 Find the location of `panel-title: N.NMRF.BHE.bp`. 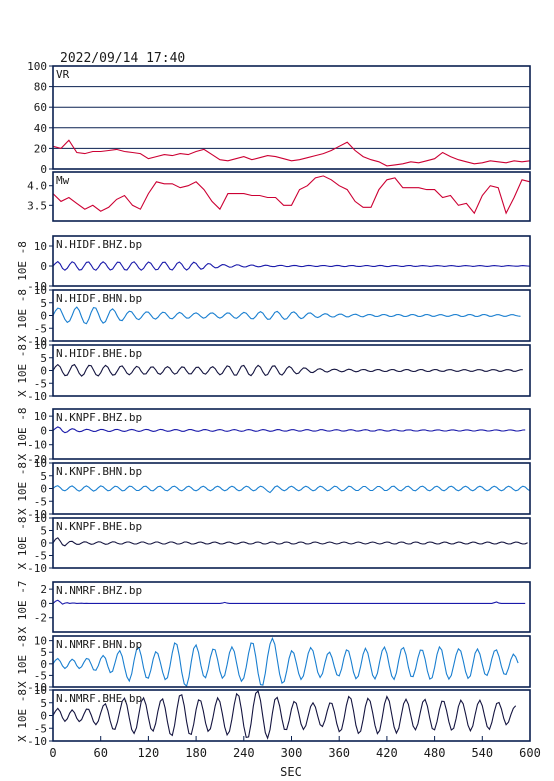

panel-title: N.NMRF.BHE.bp is located at coordinates (99, 698).